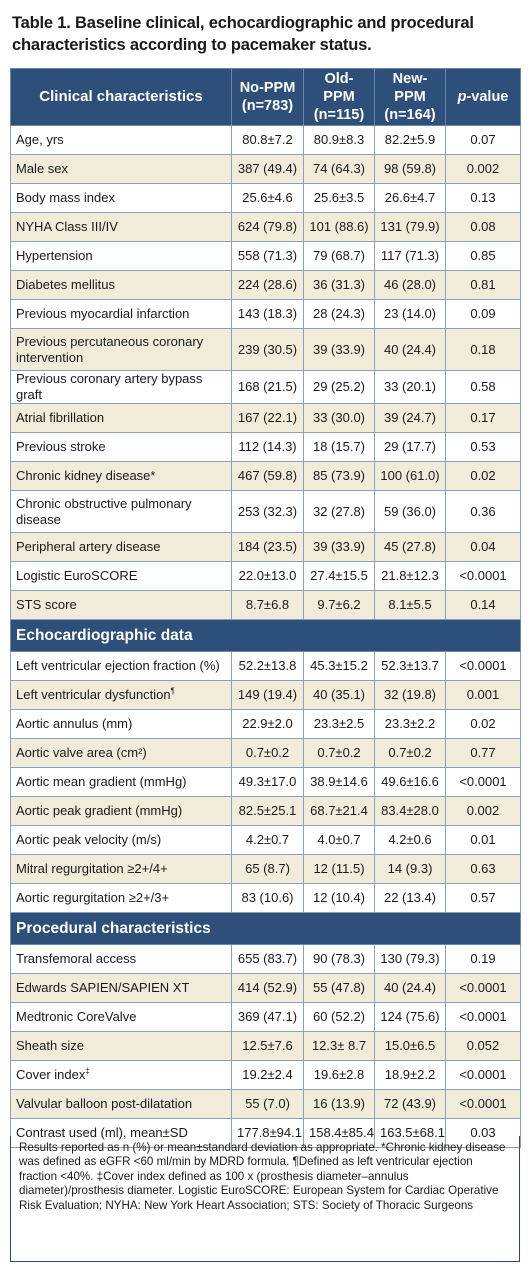 Image resolution: width=530 pixels, height=1272 pixels. What do you see at coordinates (267, 753) in the screenshot?
I see `no-ppm-value: 0.7±0.2` at bounding box center [267, 753].